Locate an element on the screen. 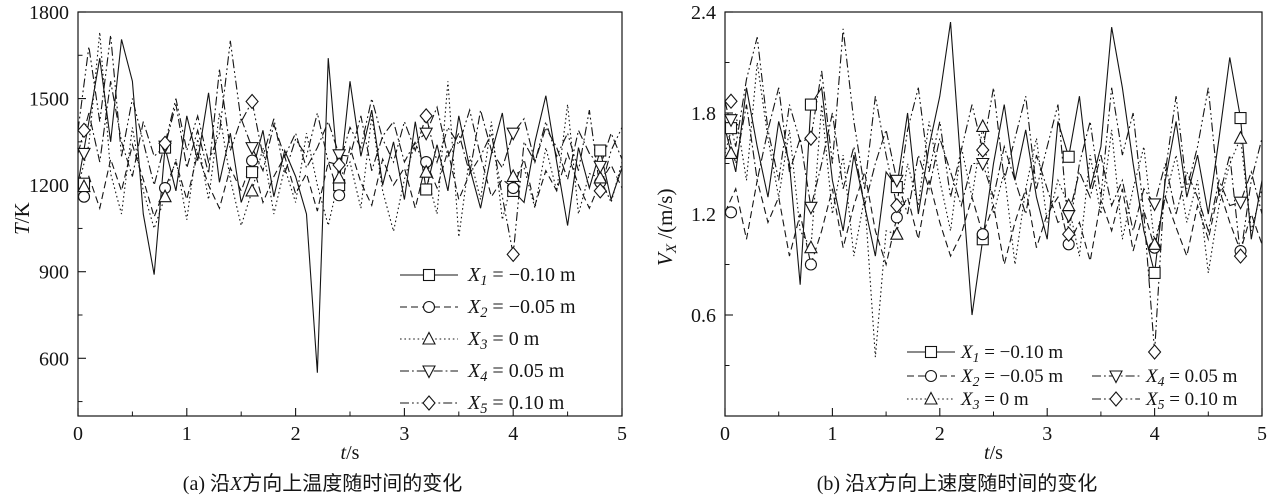 This screenshot has height=497, width=1269. x-axis-var-a: t is located at coordinates (343, 453).